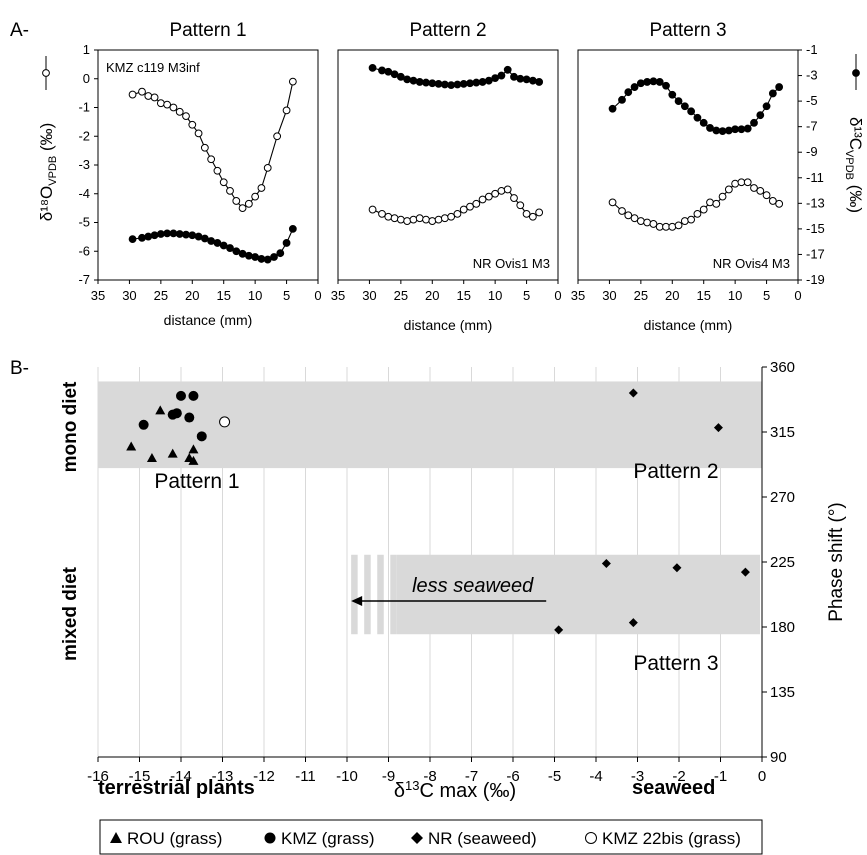  What do you see at coordinates (855, 133) in the screenshot?
I see `y-right-title-main: δ¹³C` at bounding box center [855, 133].